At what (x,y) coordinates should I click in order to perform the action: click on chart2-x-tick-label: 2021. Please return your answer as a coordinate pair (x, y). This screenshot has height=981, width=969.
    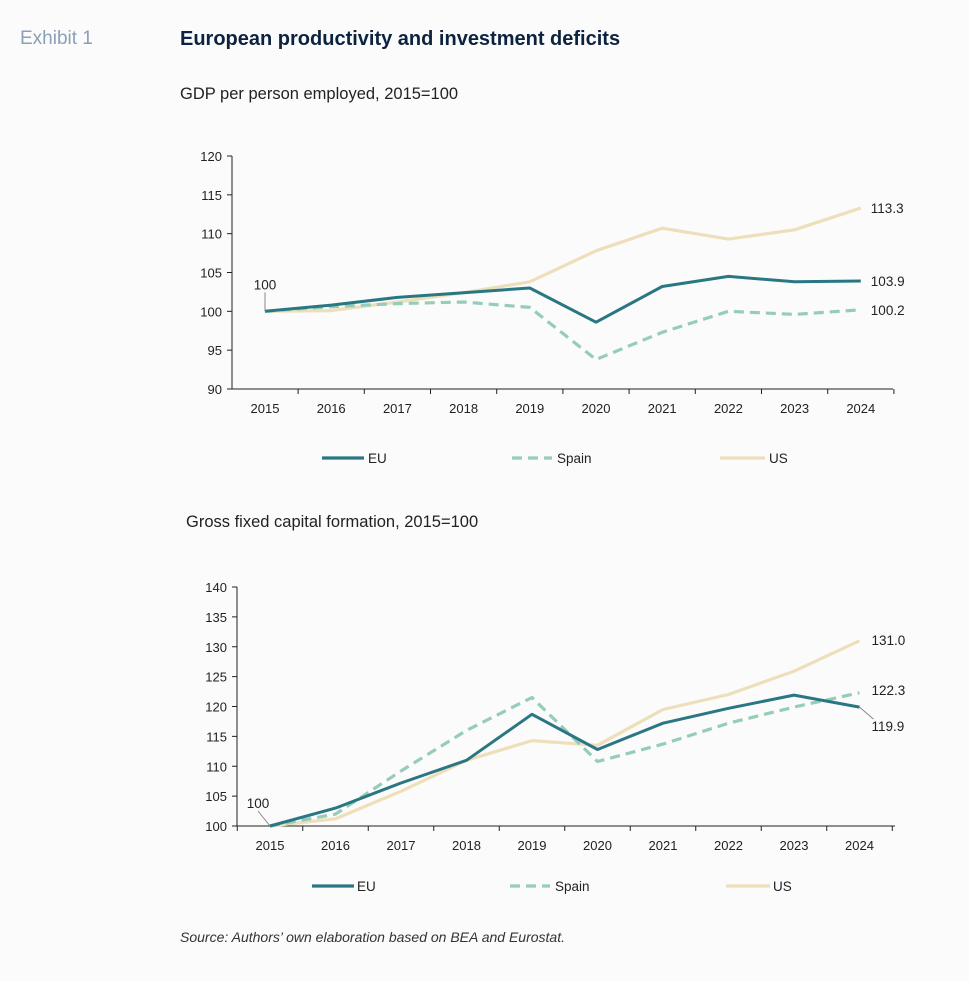
    Looking at the image, I should click on (663, 845).